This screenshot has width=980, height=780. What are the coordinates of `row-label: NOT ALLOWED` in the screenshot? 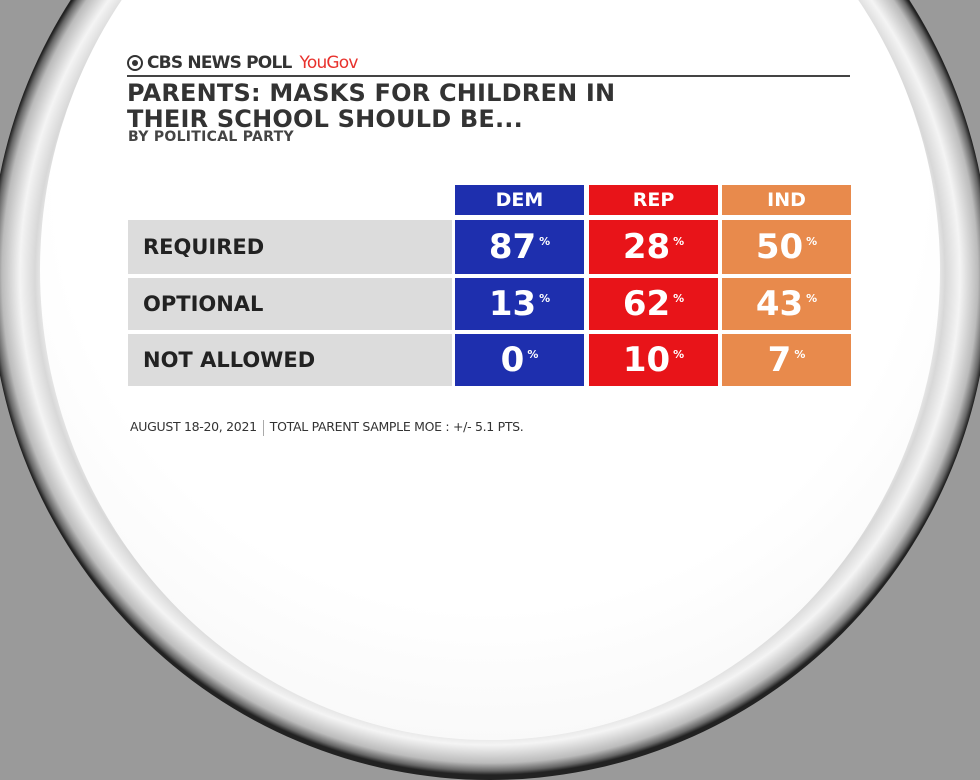 It's located at (290, 360).